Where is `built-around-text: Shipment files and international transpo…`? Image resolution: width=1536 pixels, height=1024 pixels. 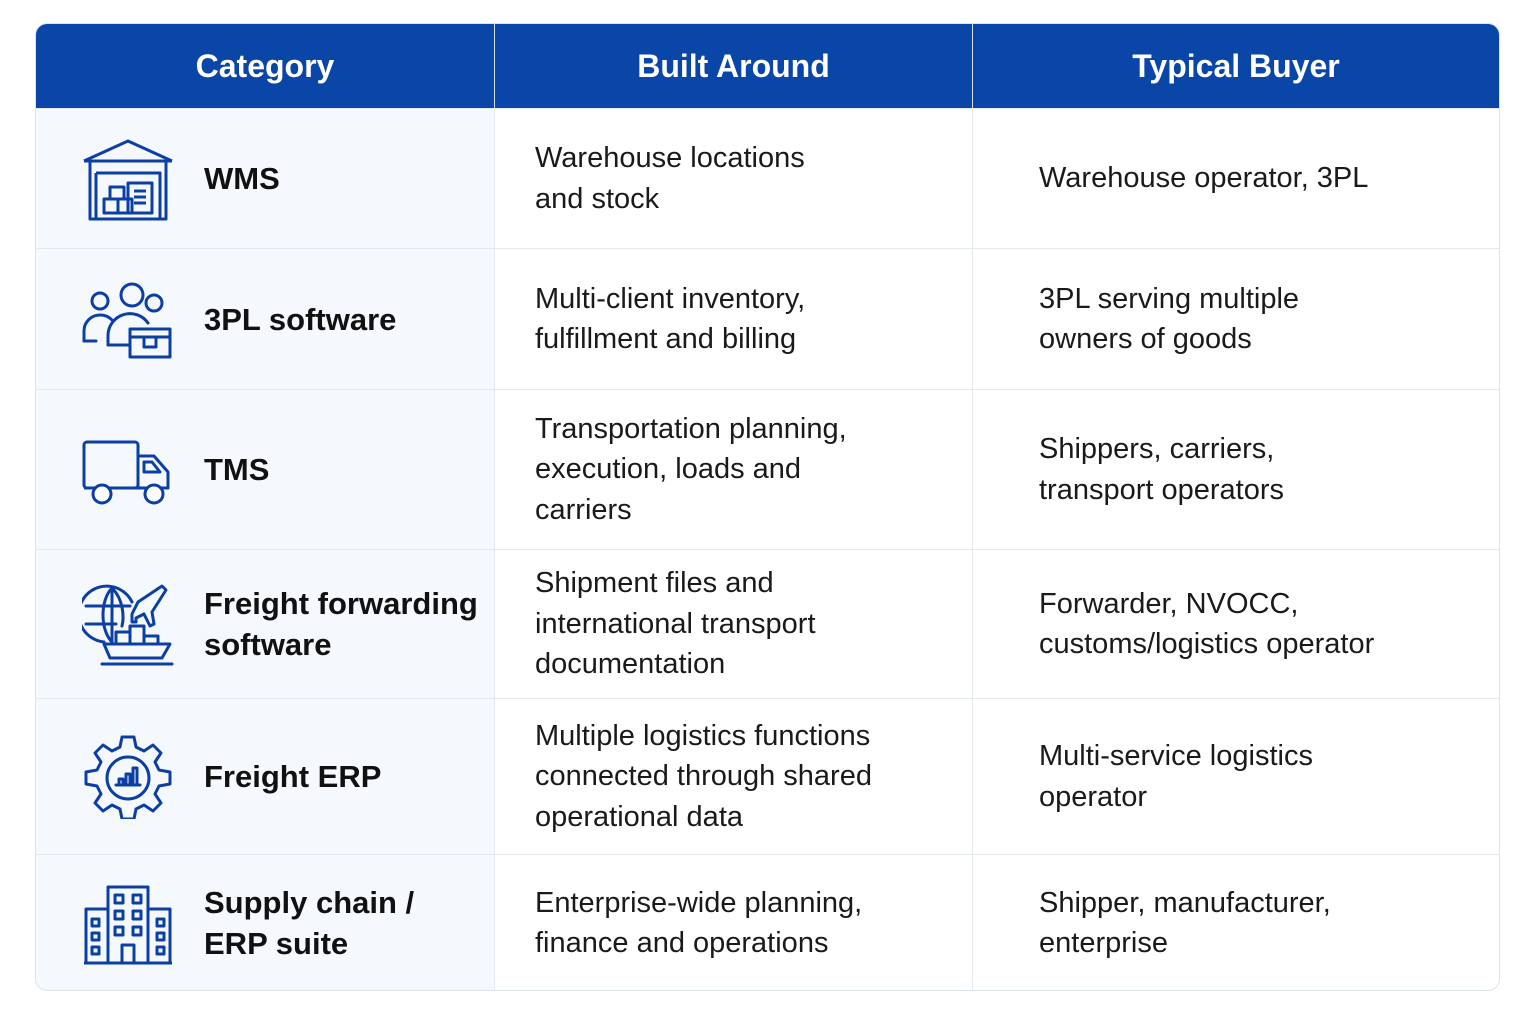 built-around-text: Shipment files and international transpo… is located at coordinates (675, 624).